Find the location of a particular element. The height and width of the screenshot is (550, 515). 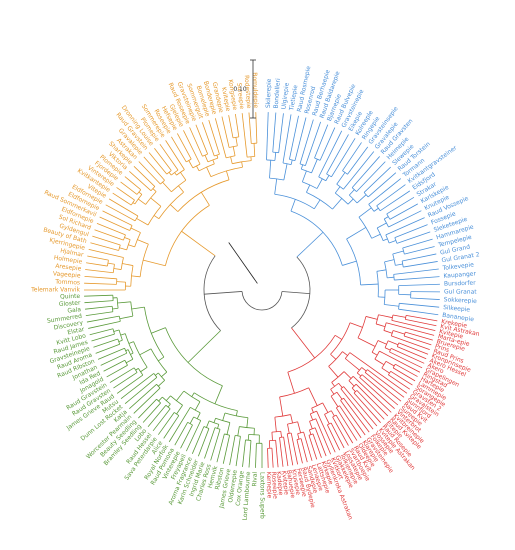

leaf-label-green: Gloster is located at coordinates (70, 303).